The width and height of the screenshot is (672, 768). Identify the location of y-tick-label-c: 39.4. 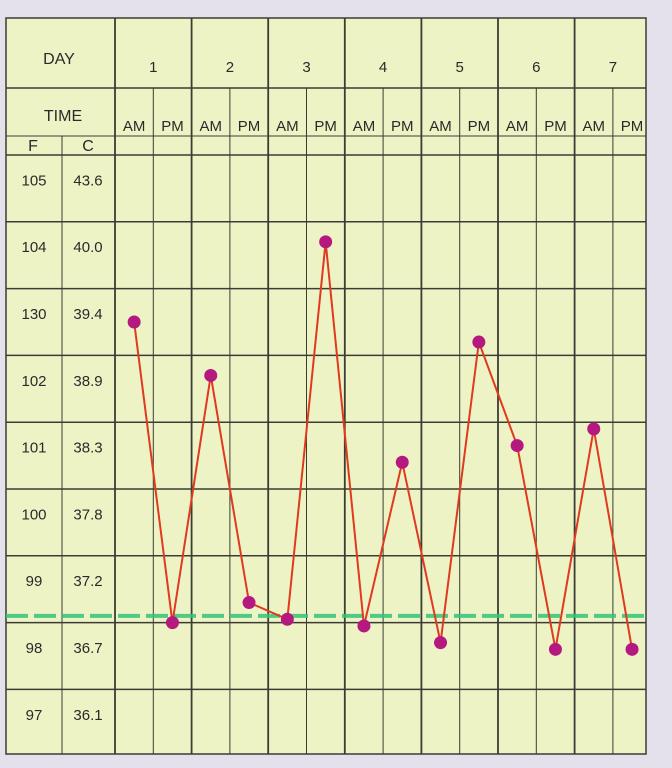
(87, 314).